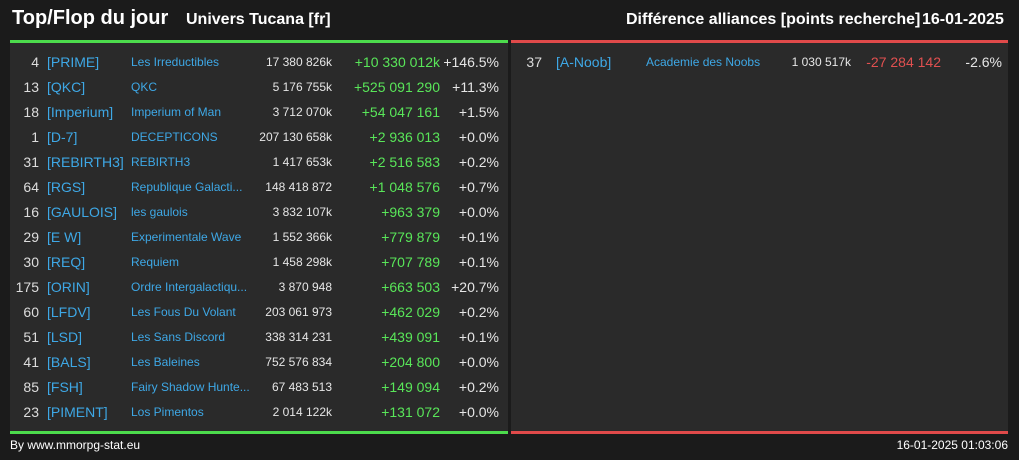 Image resolution: width=1019 pixels, height=460 pixels. Describe the element at coordinates (584, 62) in the screenshot. I see `alliance-tag-link: [A-Noob]` at that location.